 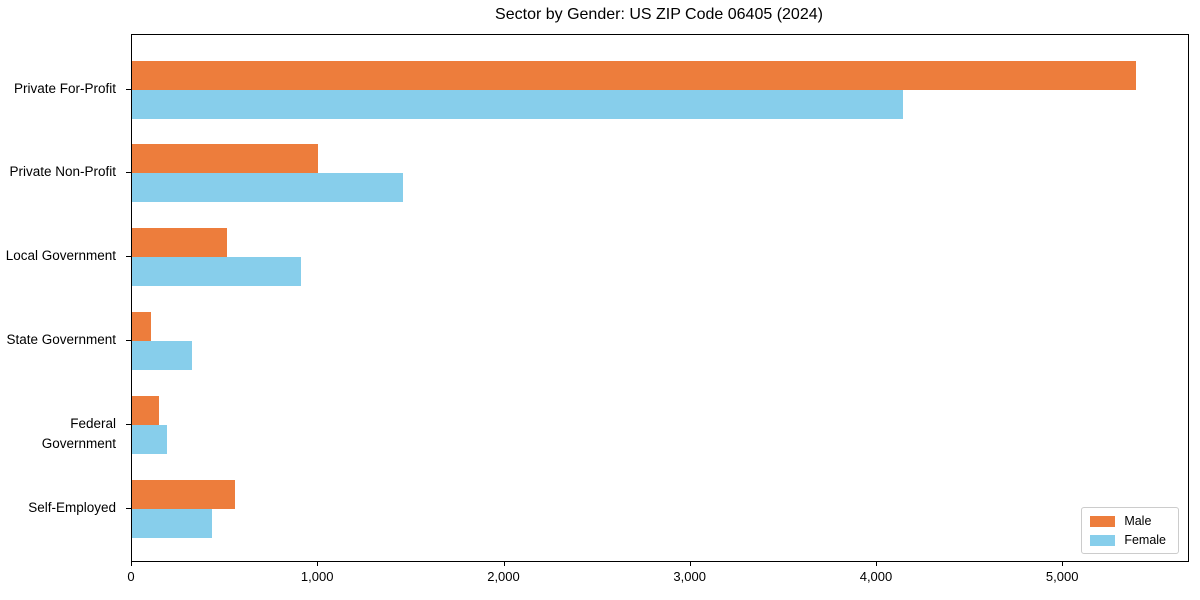 I want to click on y-tick-label-private-for-profit: Private For-Profit, so click(x=64, y=88).